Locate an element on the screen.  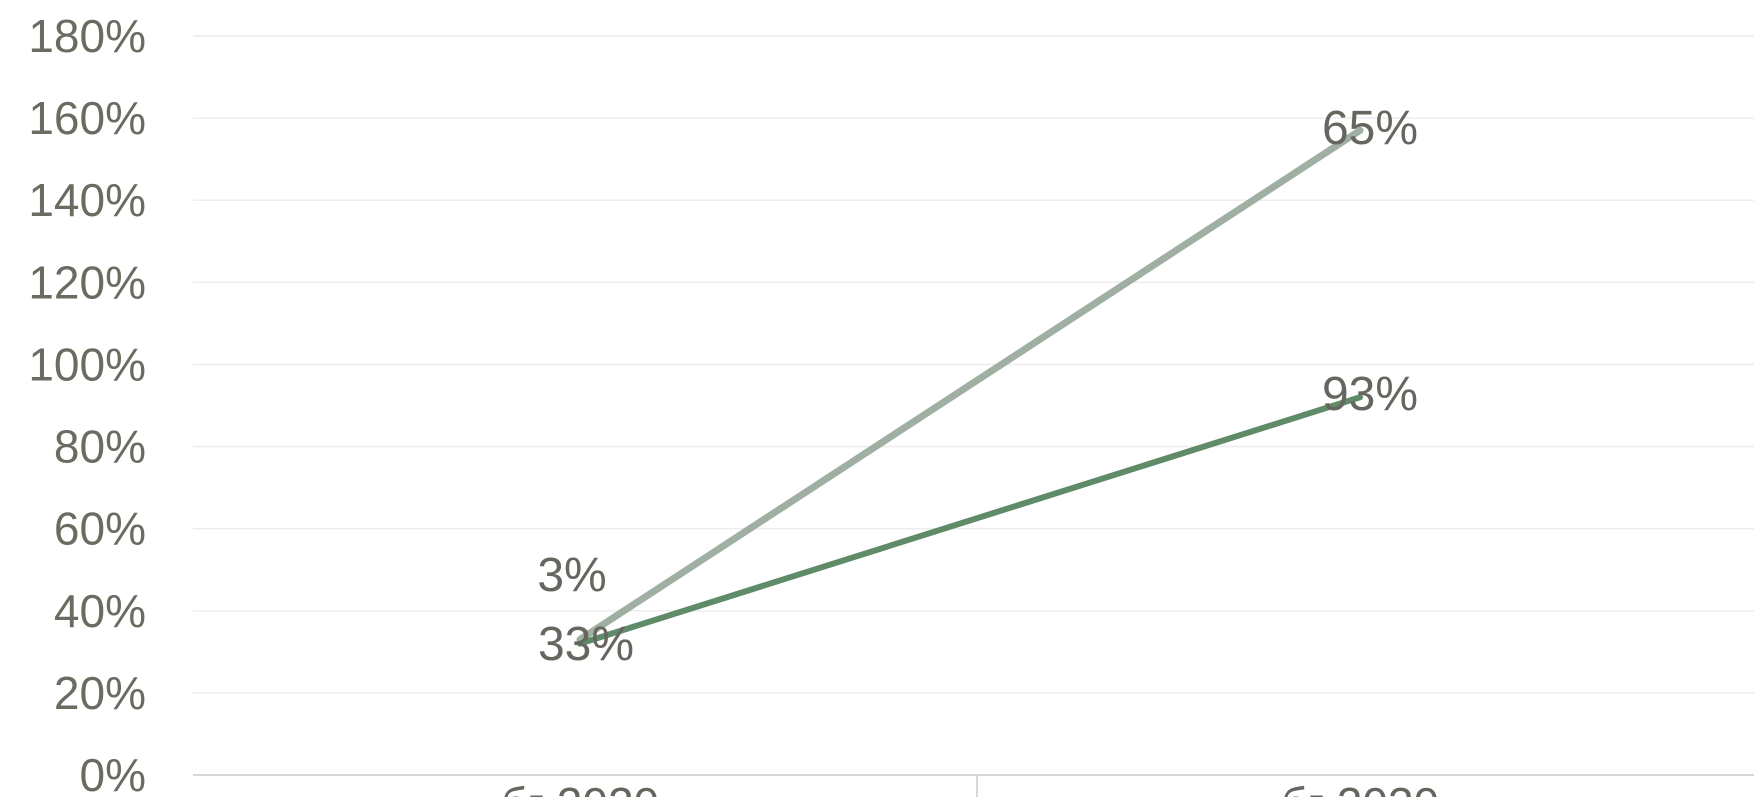
y-tick-label: 180% is located at coordinates (87, 36).